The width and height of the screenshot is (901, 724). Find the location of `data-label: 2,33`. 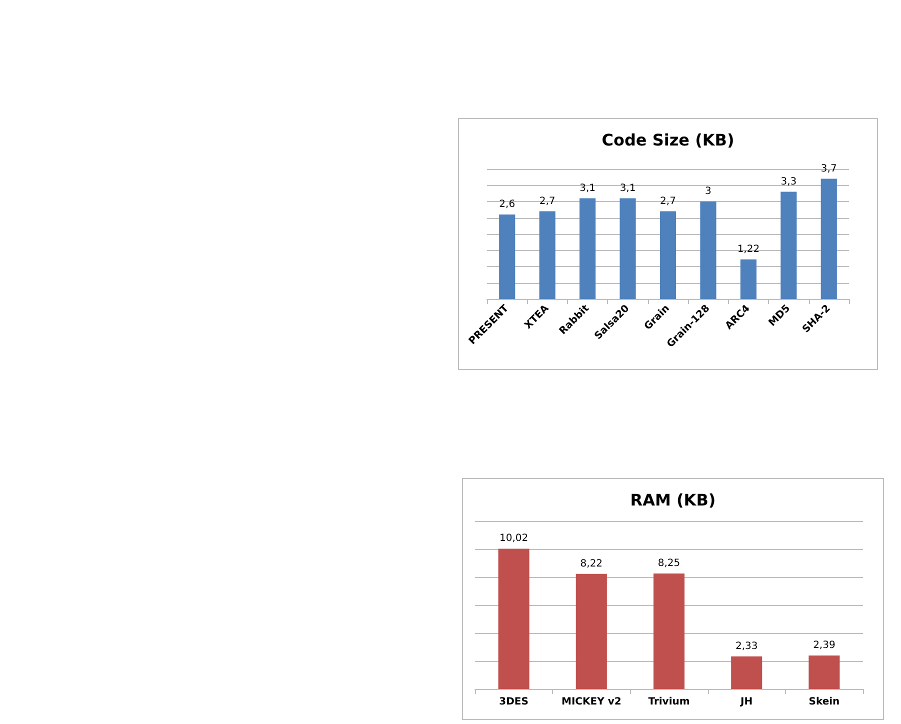

data-label: 2,33 is located at coordinates (746, 646).